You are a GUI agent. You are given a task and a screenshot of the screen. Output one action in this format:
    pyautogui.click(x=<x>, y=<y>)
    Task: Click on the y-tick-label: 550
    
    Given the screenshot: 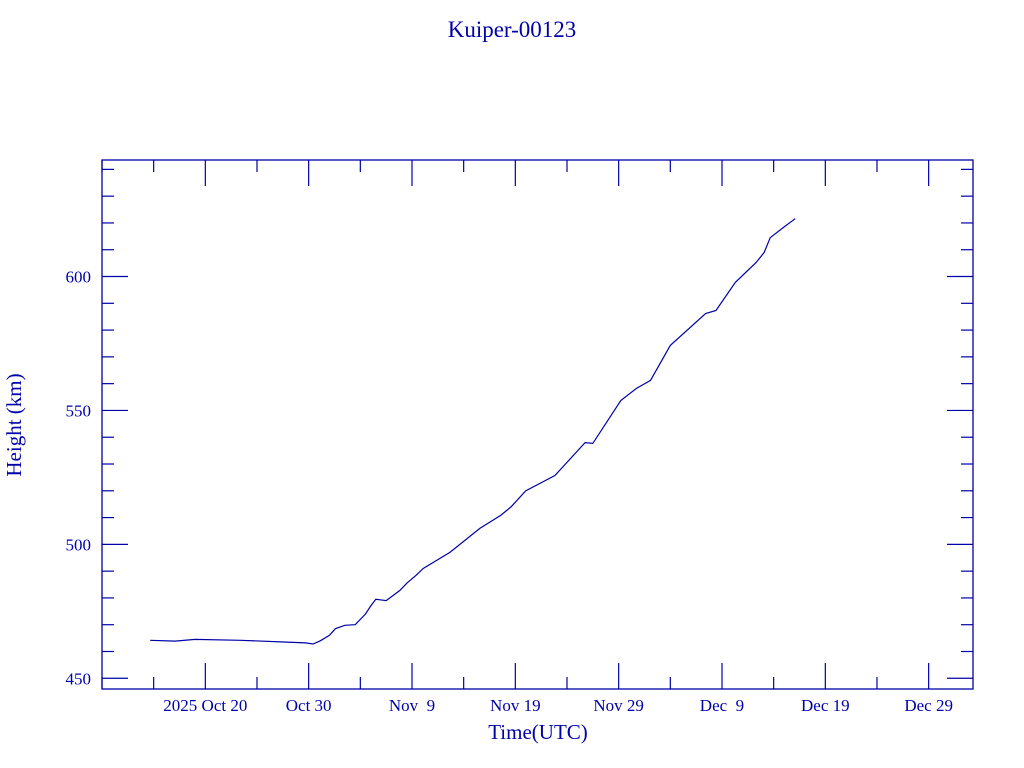 What is the action you would take?
    pyautogui.click(x=79, y=410)
    